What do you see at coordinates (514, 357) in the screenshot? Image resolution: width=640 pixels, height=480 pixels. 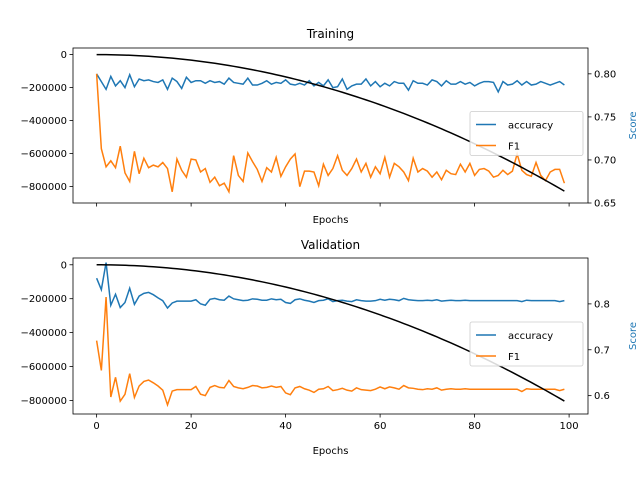 I see `validation-legend-f1-label: F1` at bounding box center [514, 357].